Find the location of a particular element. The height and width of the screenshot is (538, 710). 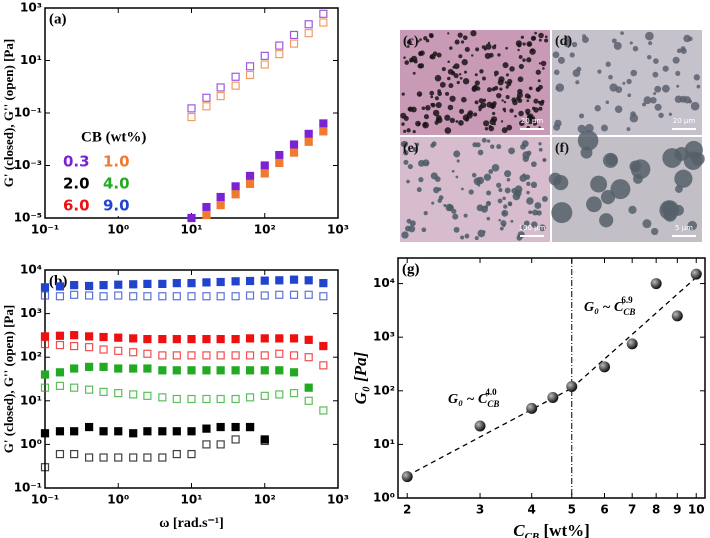

annotation: G₀ ~ CCB 6.9 is located at coordinates (609, 306).